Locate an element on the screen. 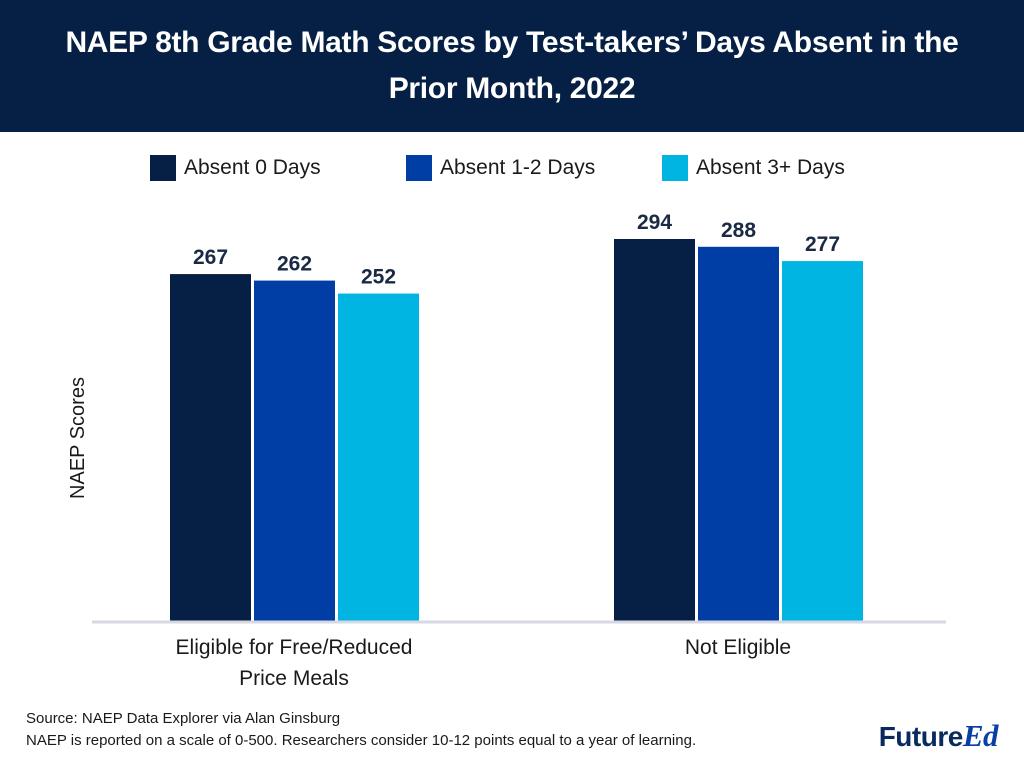 The width and height of the screenshot is (1024, 768). logo-text-main: Future is located at coordinates (921, 736).